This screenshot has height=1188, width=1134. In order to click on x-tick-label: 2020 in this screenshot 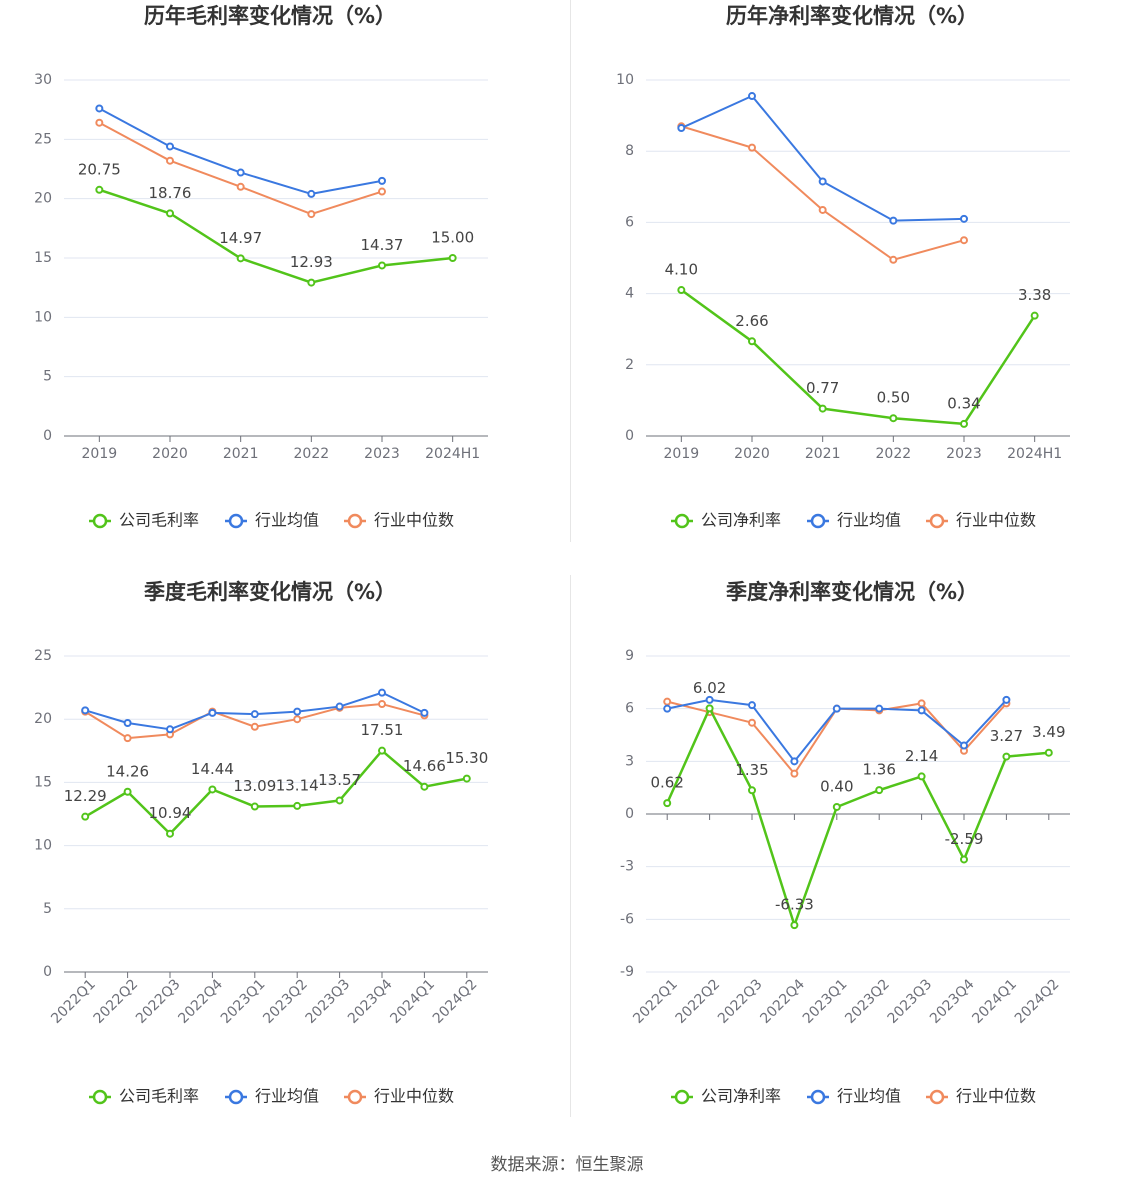, I will do `click(752, 454)`.